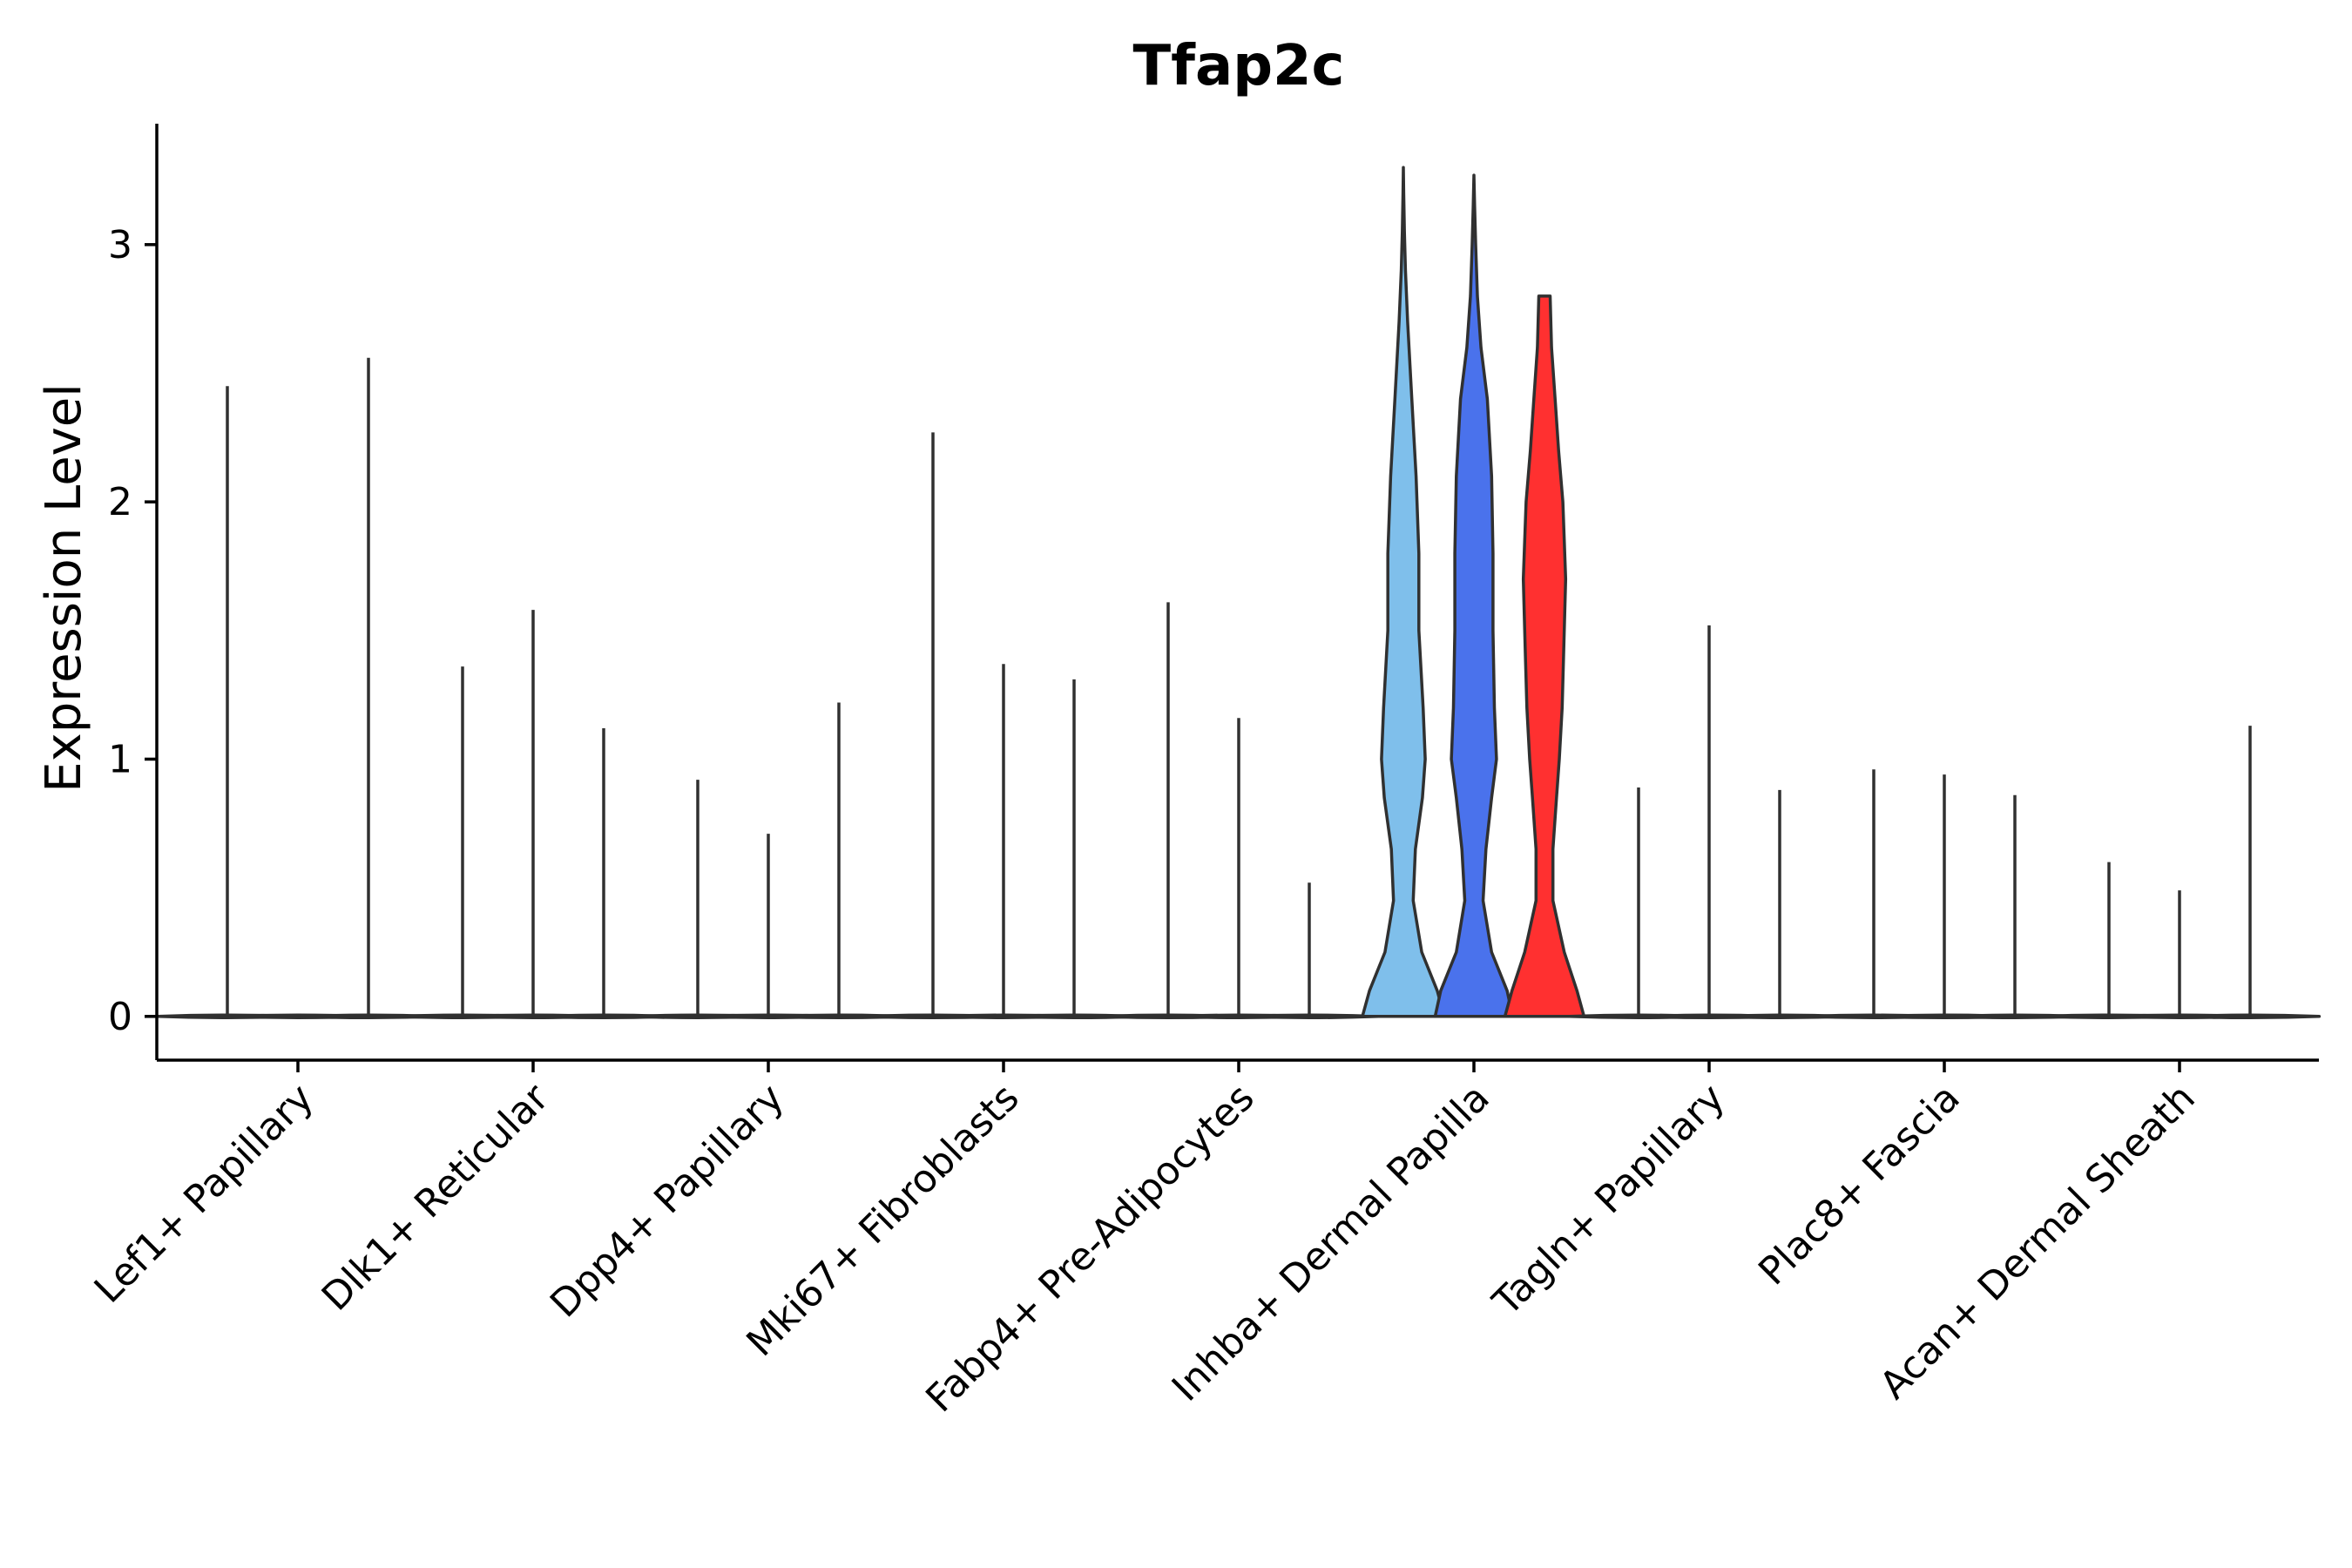 The width and height of the screenshot is (2352, 1568). What do you see at coordinates (667, 1201) in the screenshot?
I see `x-tick-label: Dpp4+ Papillary` at bounding box center [667, 1201].